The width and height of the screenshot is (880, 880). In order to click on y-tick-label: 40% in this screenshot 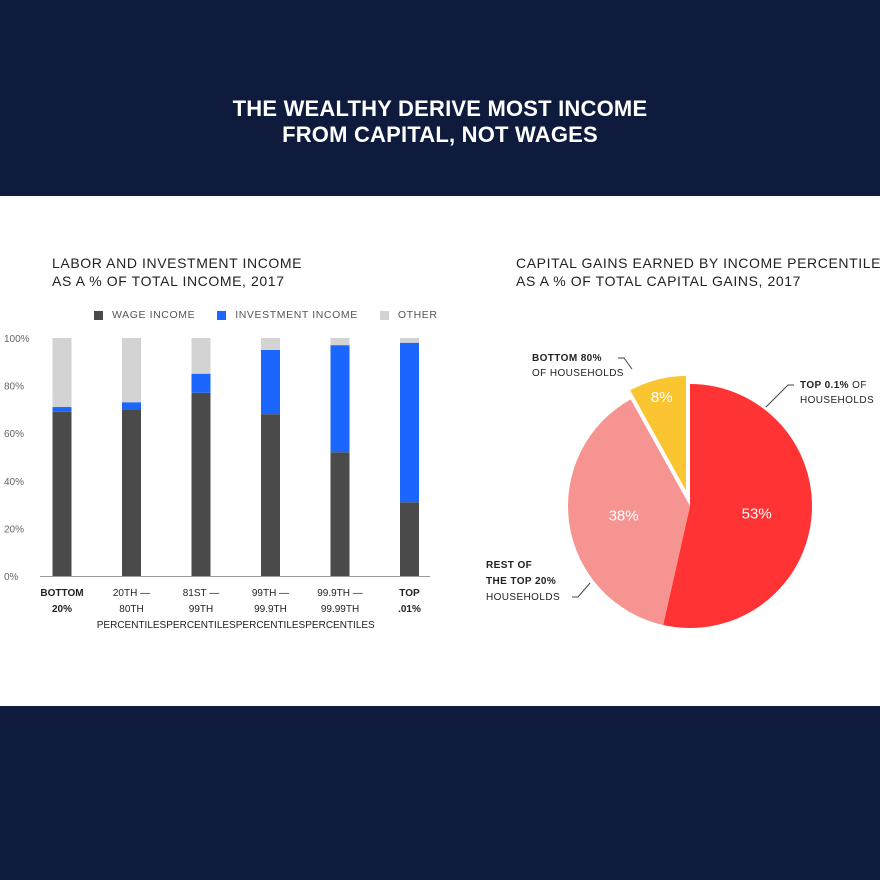, I will do `click(14, 482)`.